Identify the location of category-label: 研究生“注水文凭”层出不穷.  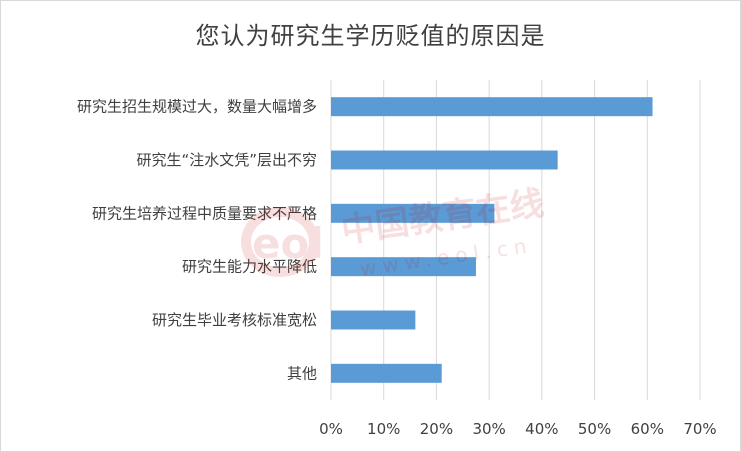
(226, 160).